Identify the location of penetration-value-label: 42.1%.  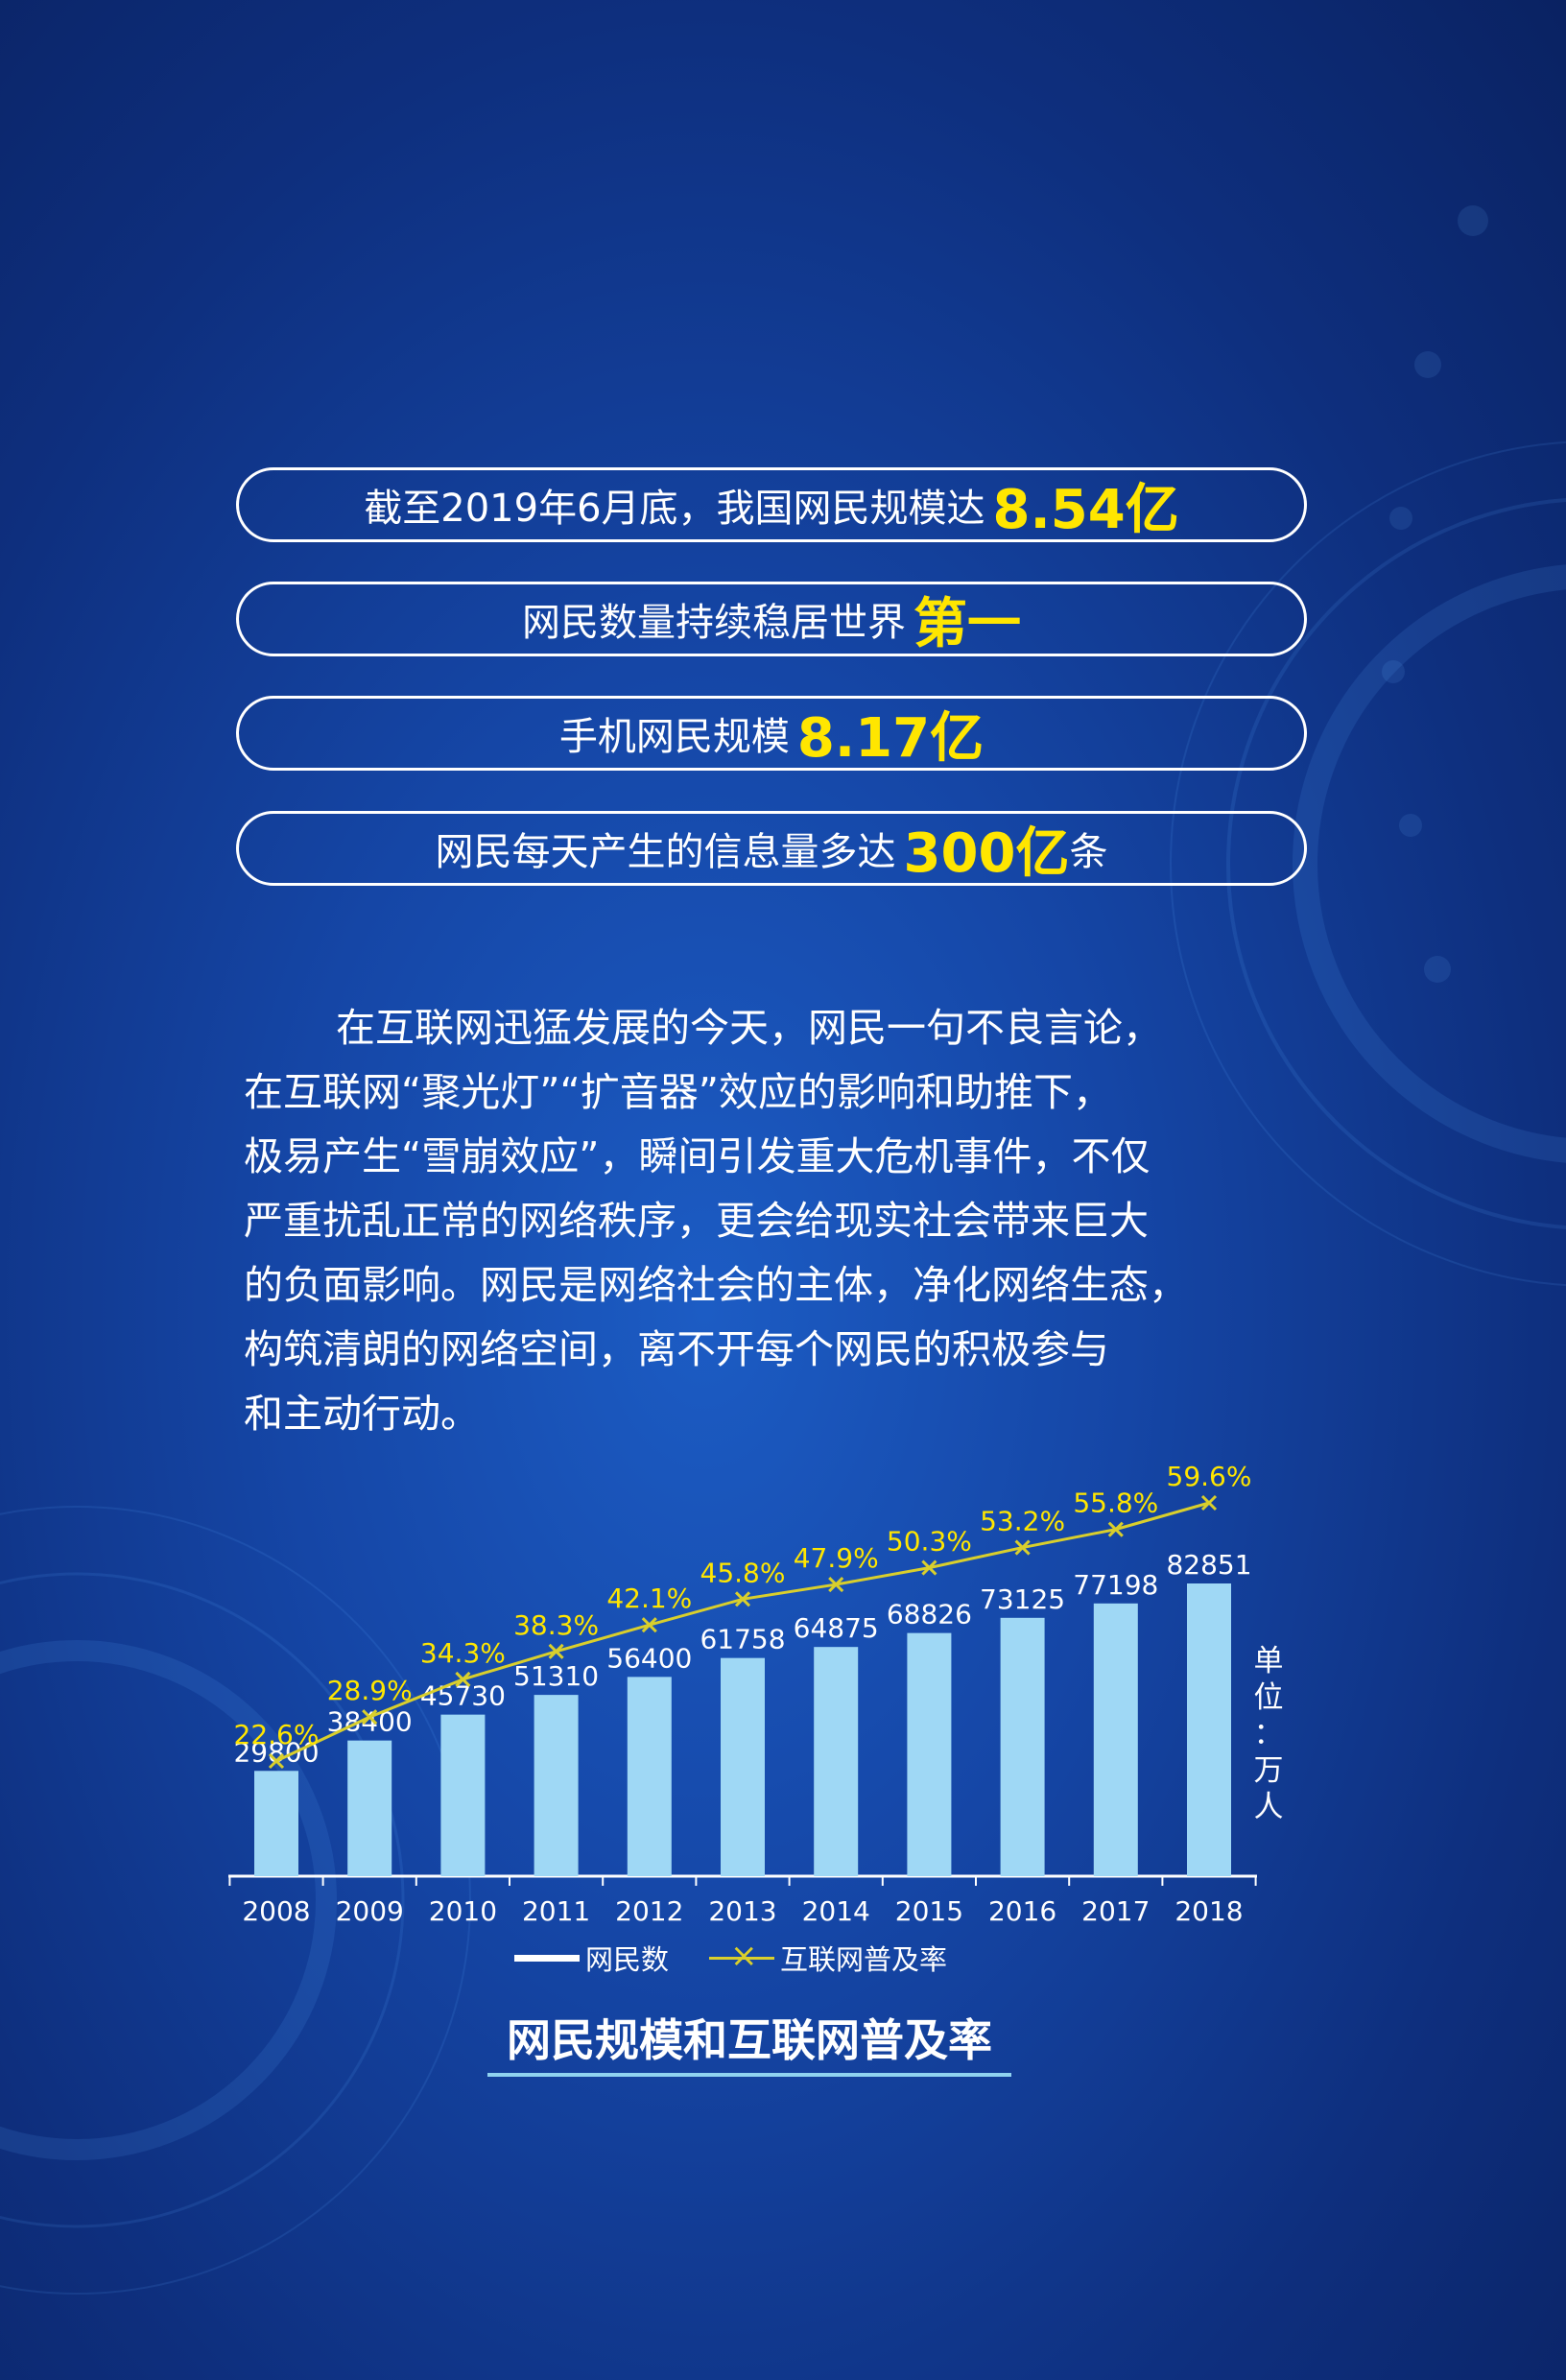
(649, 1599).